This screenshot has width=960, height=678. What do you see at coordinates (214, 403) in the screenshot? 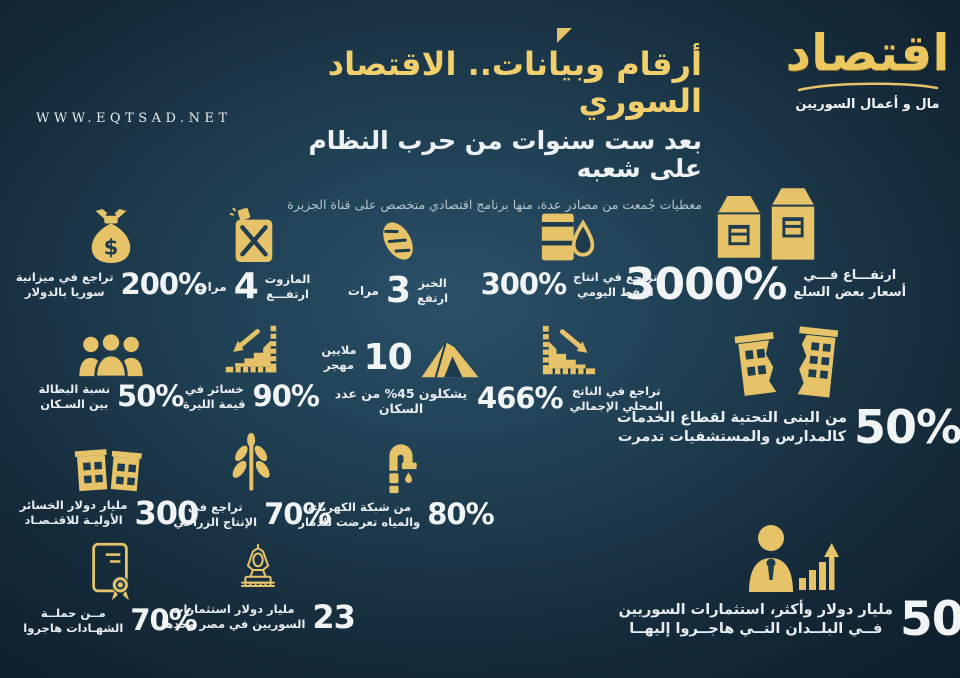
I see `stat-label-line: قيمة الليرة` at bounding box center [214, 403].